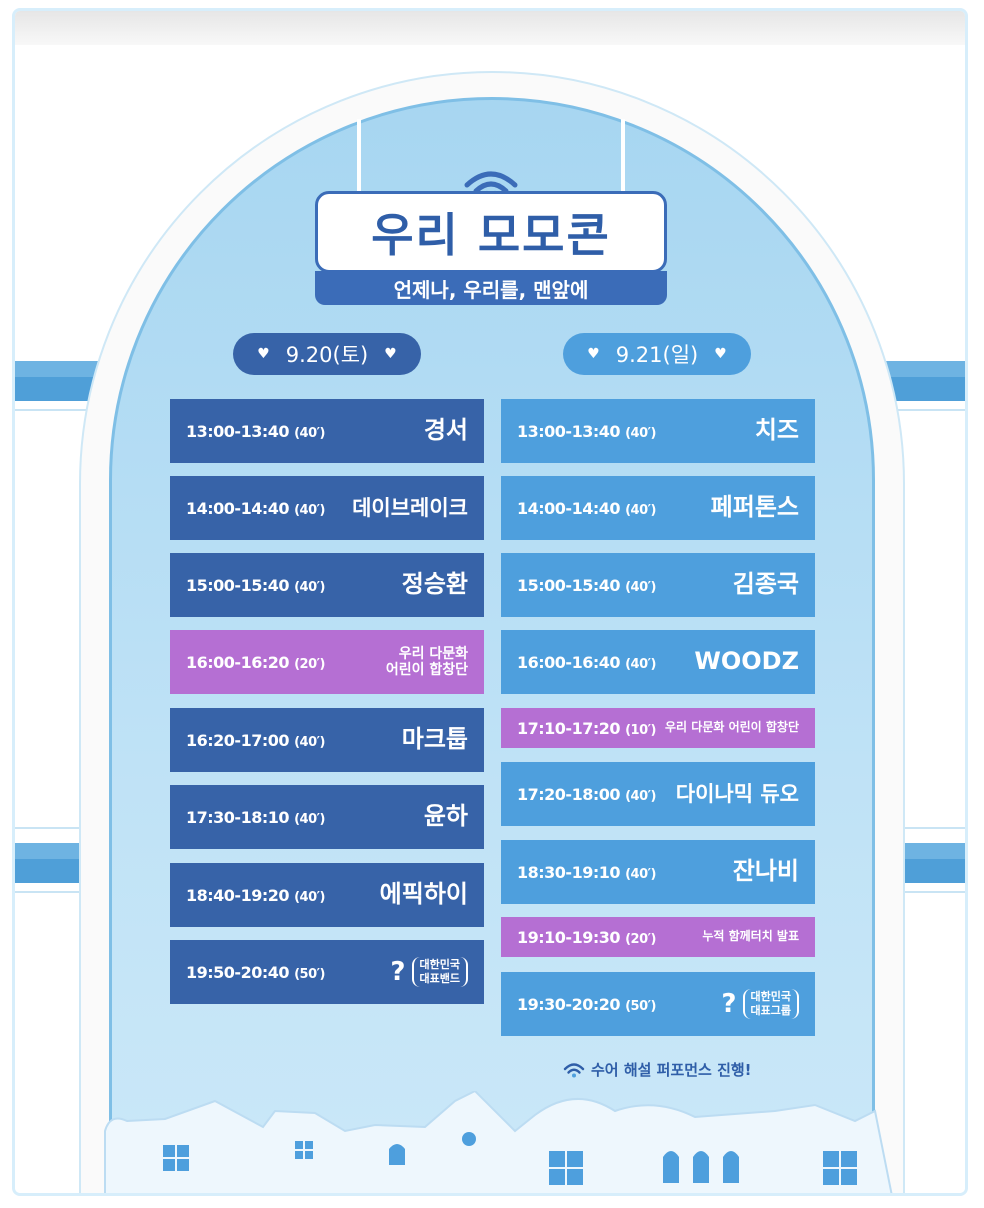 This screenshot has width=984, height=1208. What do you see at coordinates (490, 28) in the screenshot?
I see `top-bar` at bounding box center [490, 28].